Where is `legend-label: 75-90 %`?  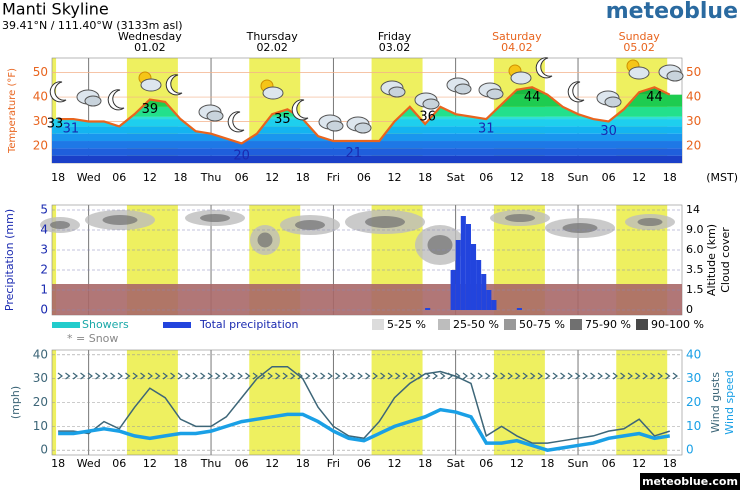
legend-label: 75-90 % is located at coordinates (608, 324).